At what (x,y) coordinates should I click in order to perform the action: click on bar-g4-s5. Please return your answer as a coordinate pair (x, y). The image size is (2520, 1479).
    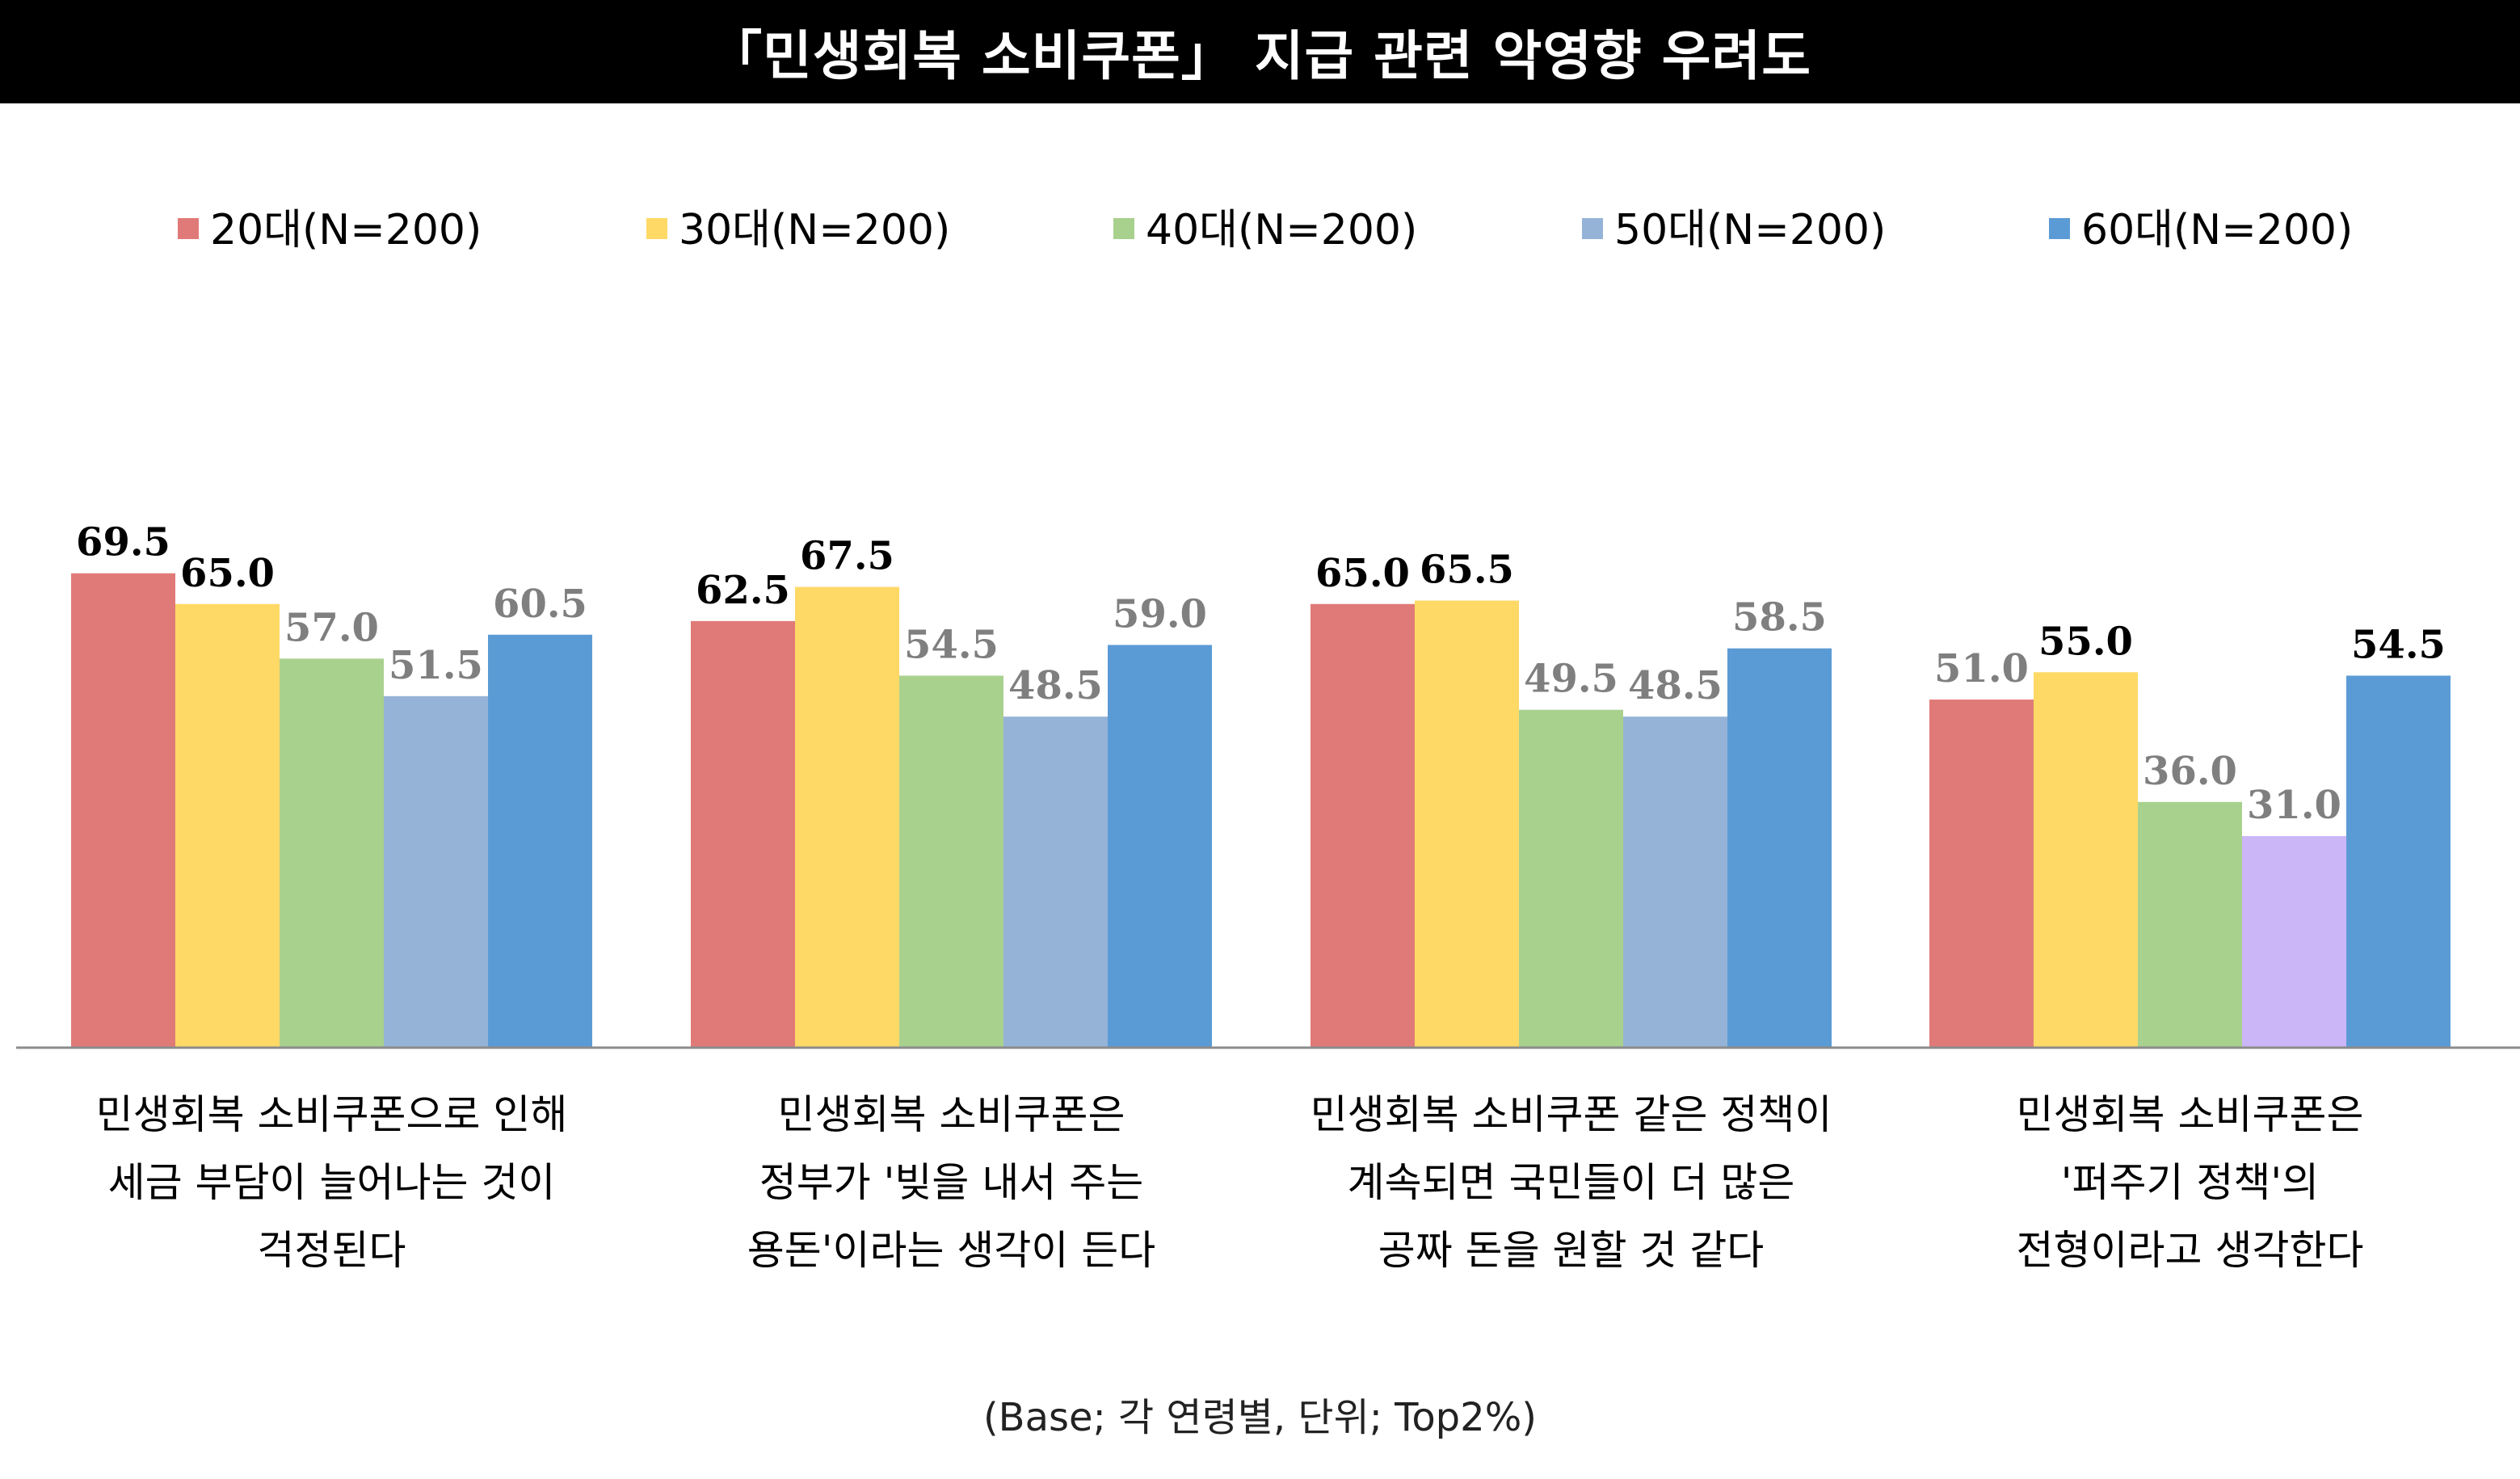
    Looking at the image, I should click on (2398, 862).